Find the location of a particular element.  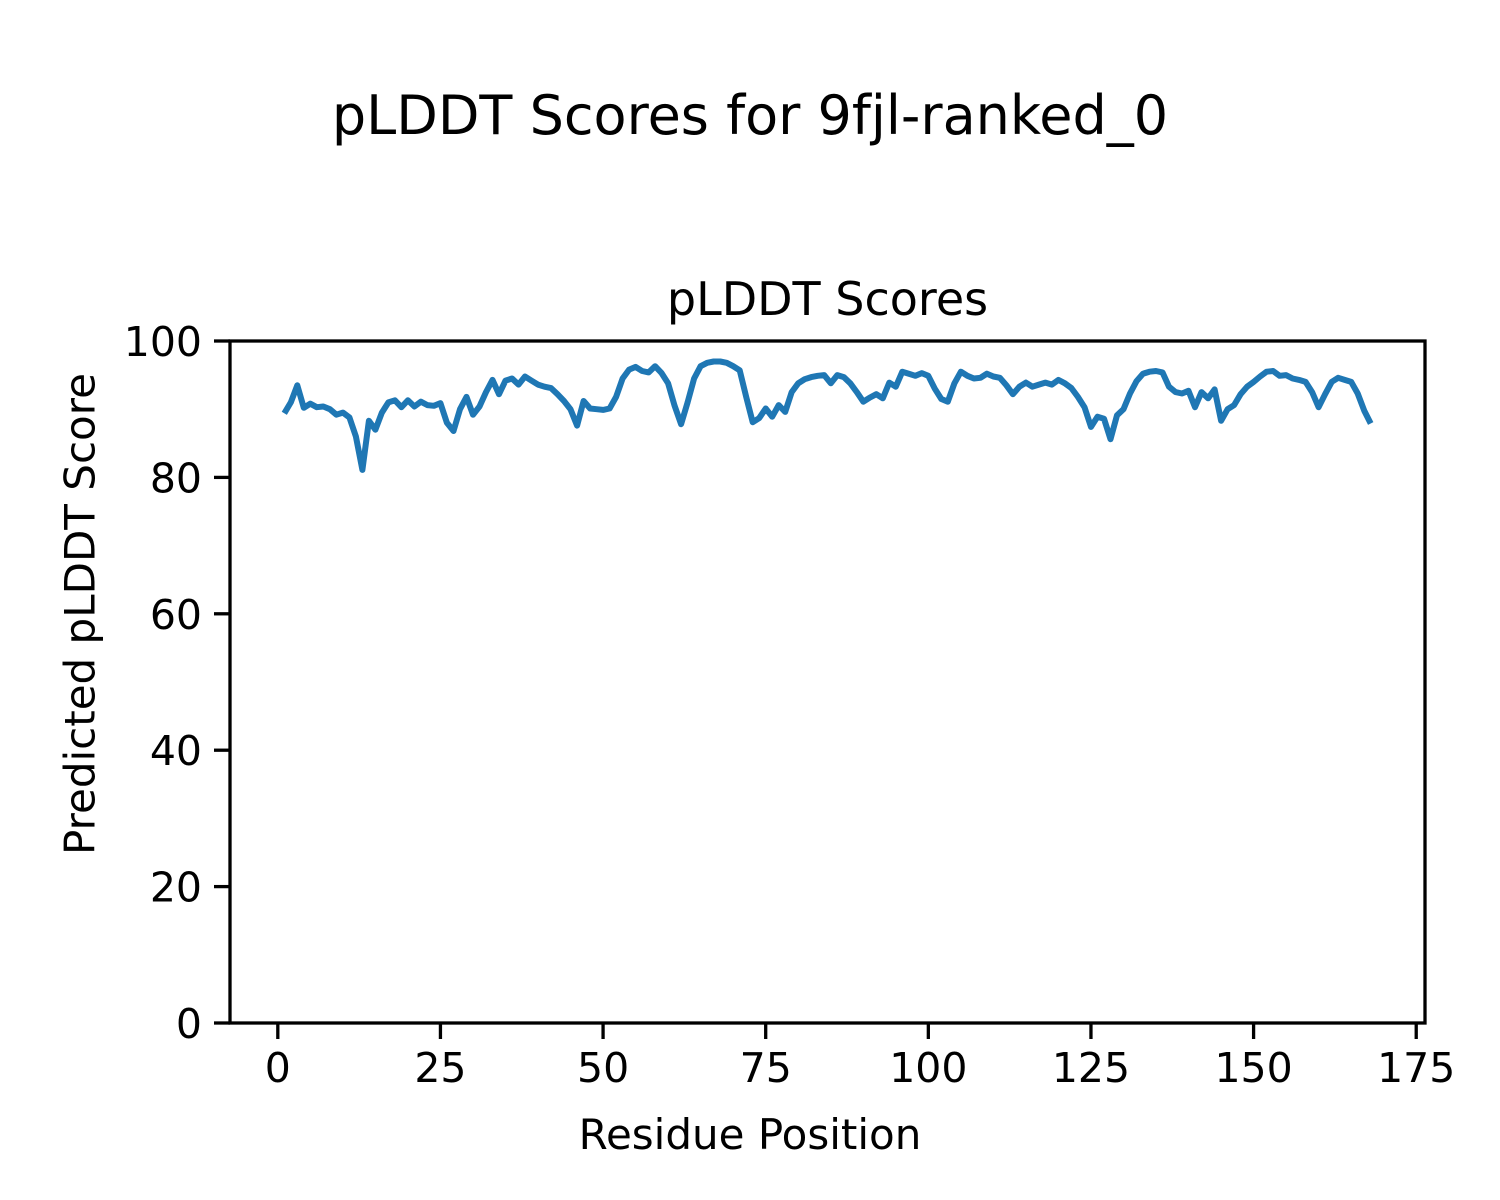

x-tick-label: 175 is located at coordinates (1416, 1068).